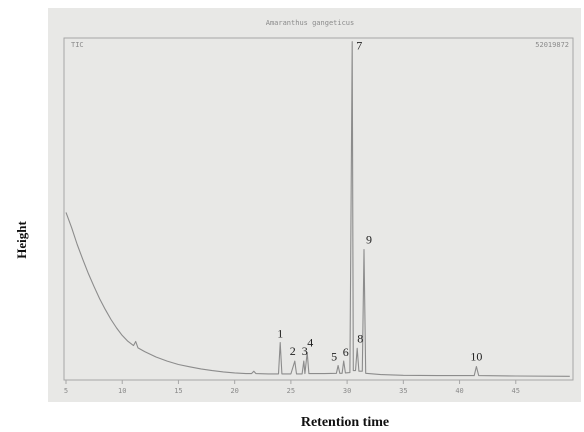 This screenshot has height=432, width=584. What do you see at coordinates (359, 46) in the screenshot?
I see `peak-label-7: 7` at bounding box center [359, 46].